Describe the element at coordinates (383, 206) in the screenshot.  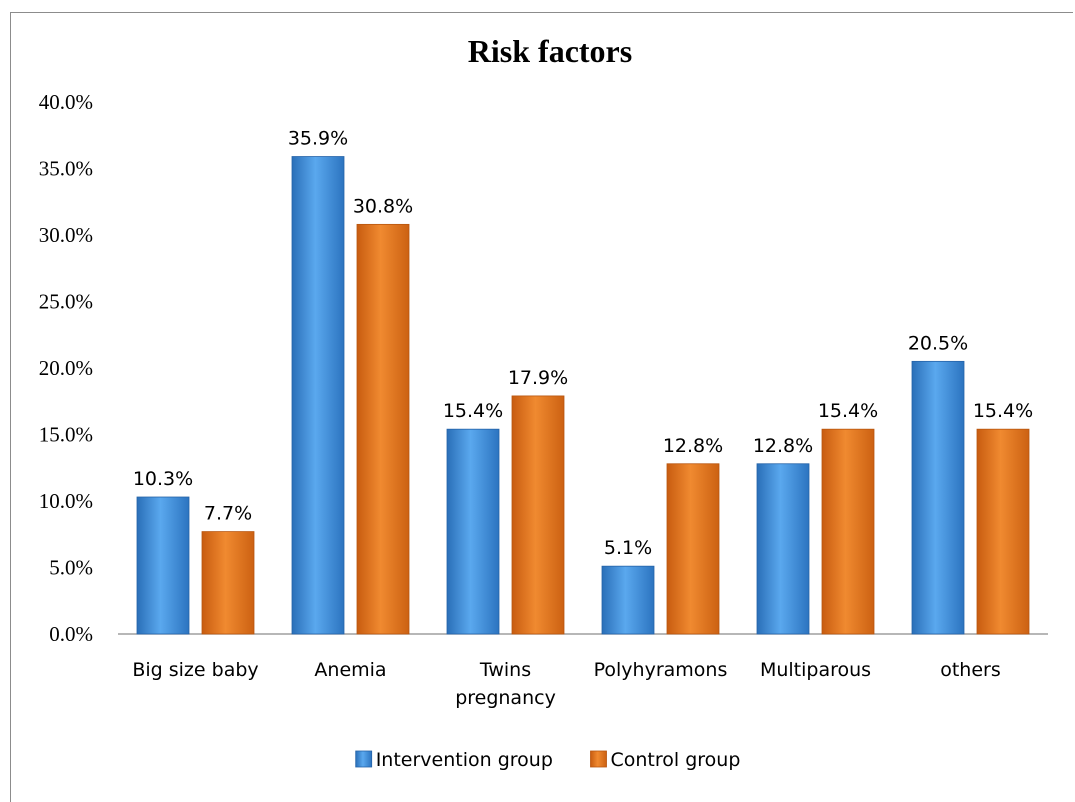
I see `data-label: 30.8%` at that location.